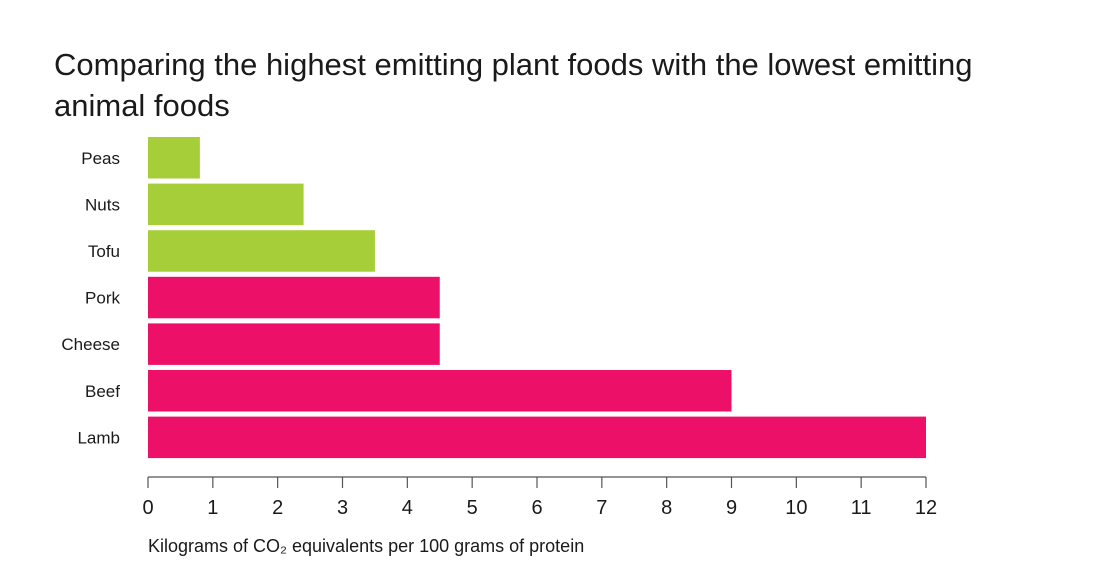 This screenshot has height=578, width=1100. I want to click on x-tick-label: 6, so click(536, 508).